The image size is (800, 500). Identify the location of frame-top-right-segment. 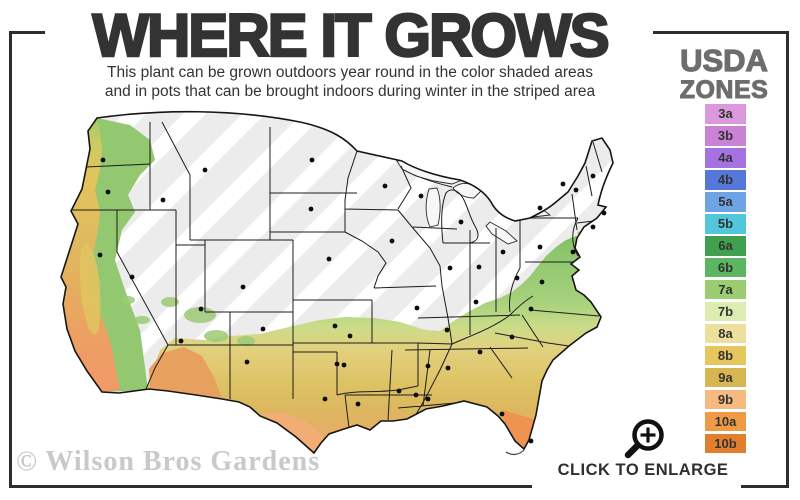
(721, 32).